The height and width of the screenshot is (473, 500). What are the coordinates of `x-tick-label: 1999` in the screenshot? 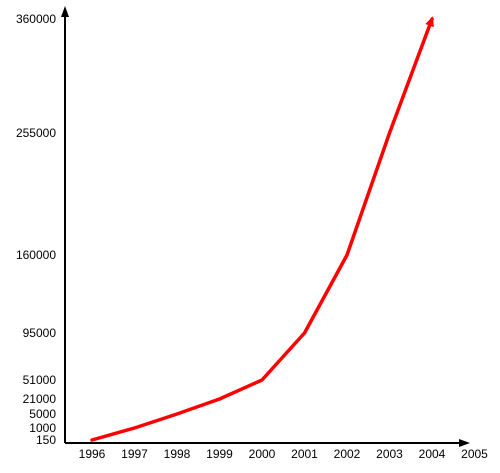 It's located at (219, 454).